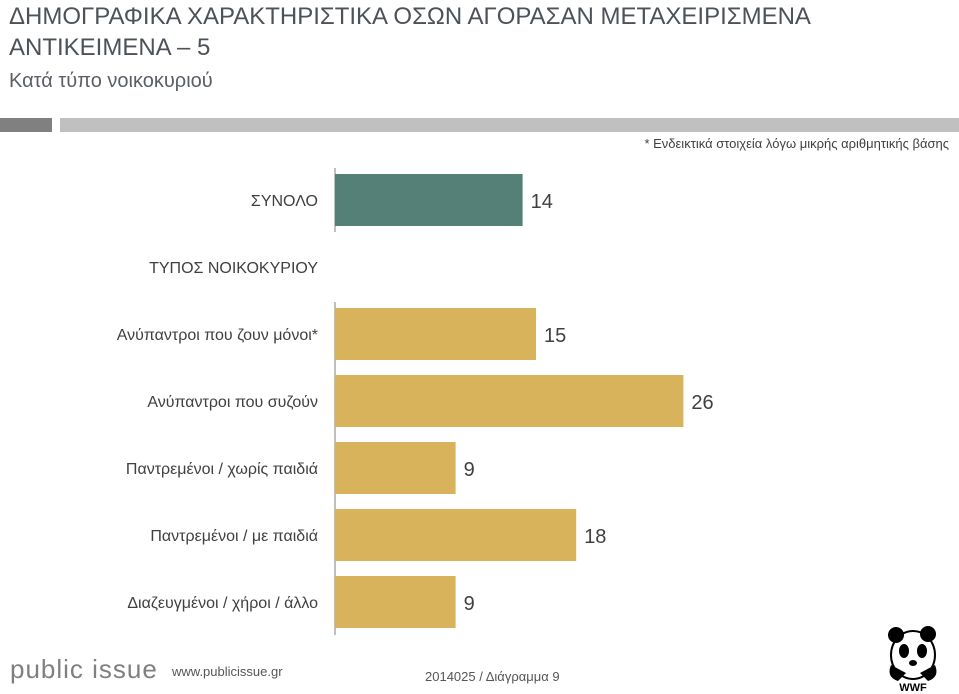 Image resolution: width=959 pixels, height=694 pixels. What do you see at coordinates (555, 336) in the screenshot?
I see `data-label-1: 15` at bounding box center [555, 336].